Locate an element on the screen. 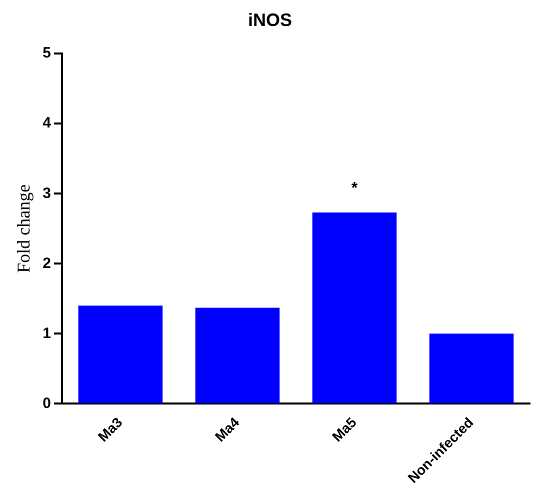  y-tick-label: 2 is located at coordinates (46, 263).